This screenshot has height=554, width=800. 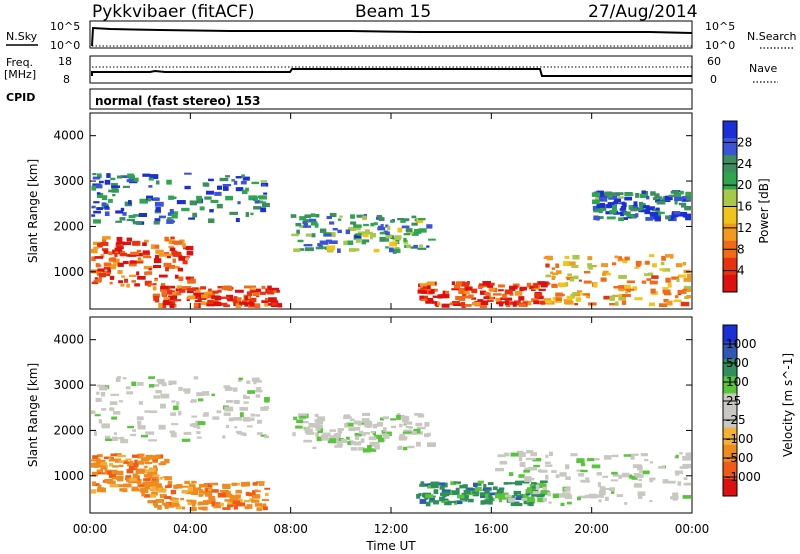 I want to click on x-tick-label: 00:00, so click(x=90, y=529).